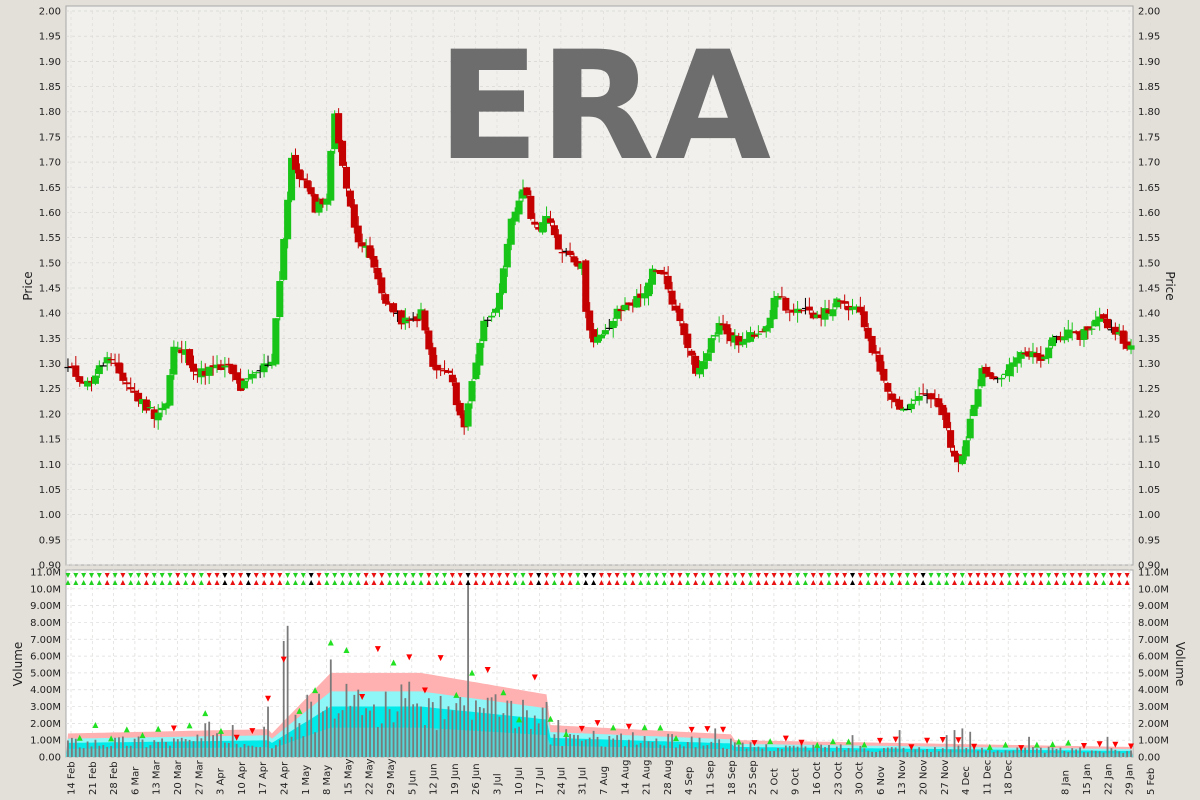  Describe the element at coordinates (1149, 364) in the screenshot. I see `price-tick-right: 1.30` at that location.